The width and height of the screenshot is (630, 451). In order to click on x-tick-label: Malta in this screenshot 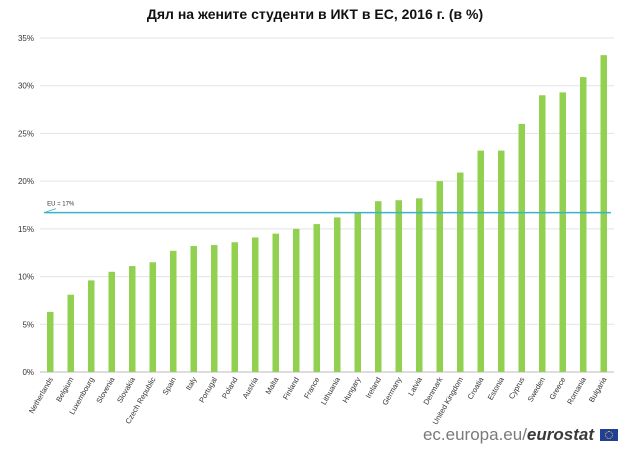, I will do `click(272, 385)`.